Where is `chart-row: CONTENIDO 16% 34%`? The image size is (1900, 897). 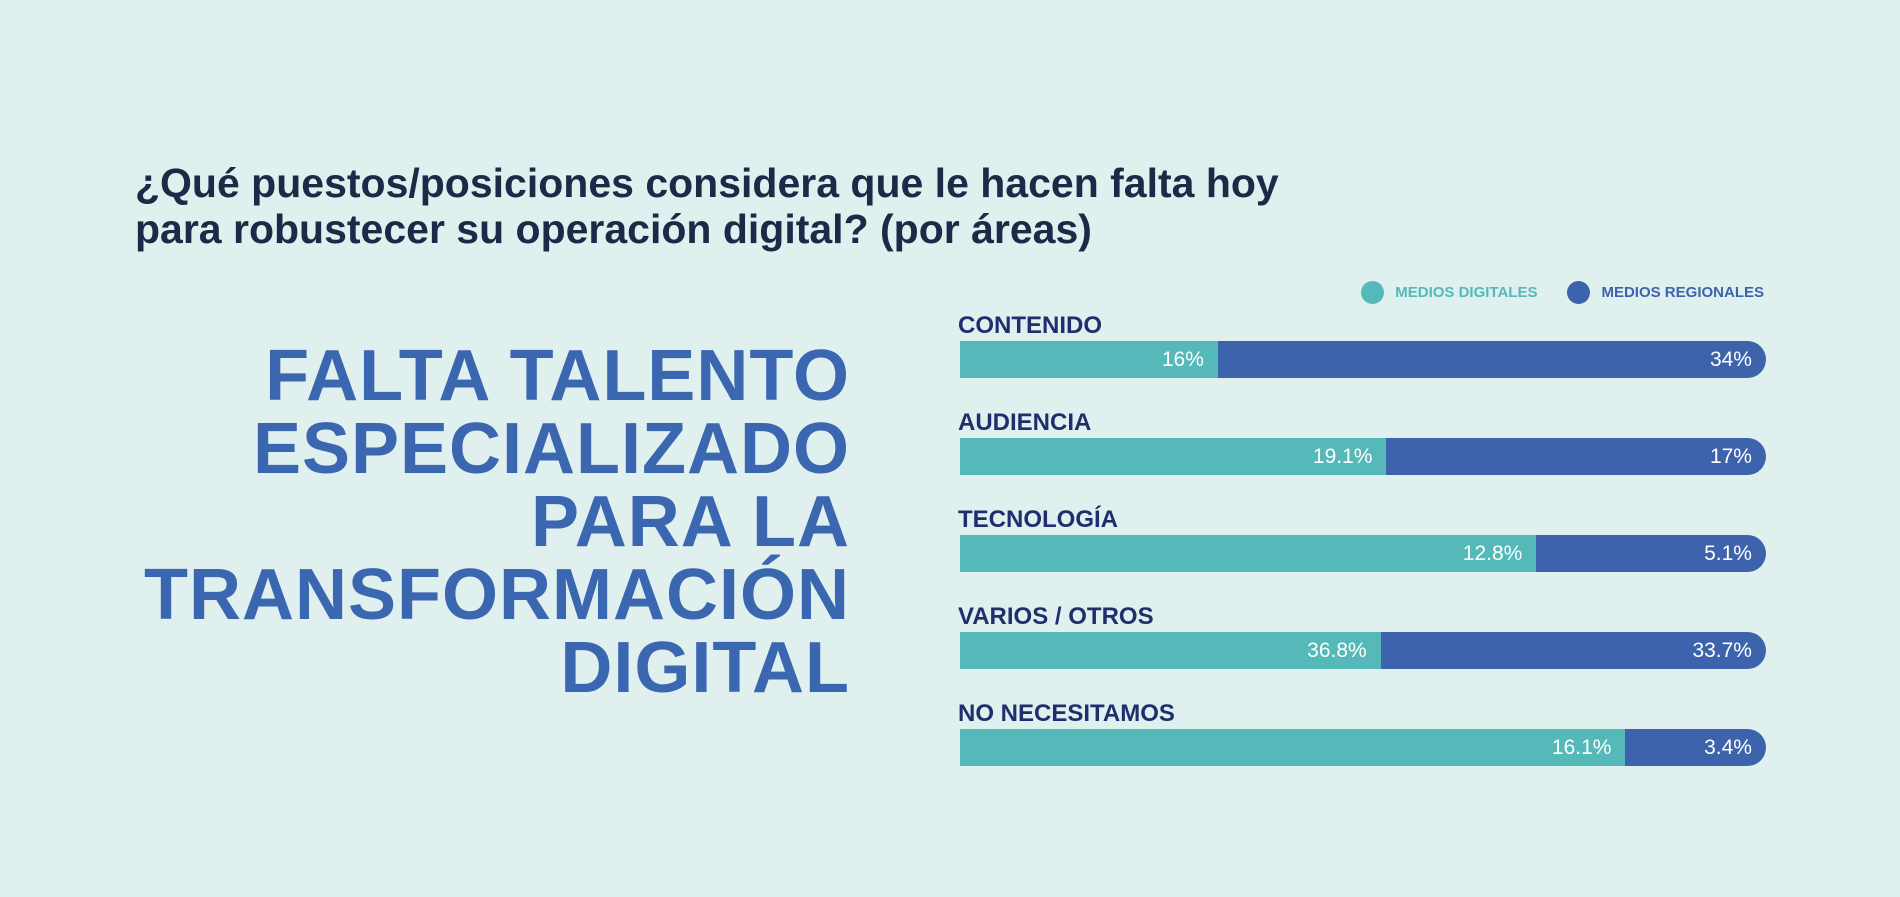
chart-row: CONTENIDO 16% 34% is located at coordinates (1363, 354).